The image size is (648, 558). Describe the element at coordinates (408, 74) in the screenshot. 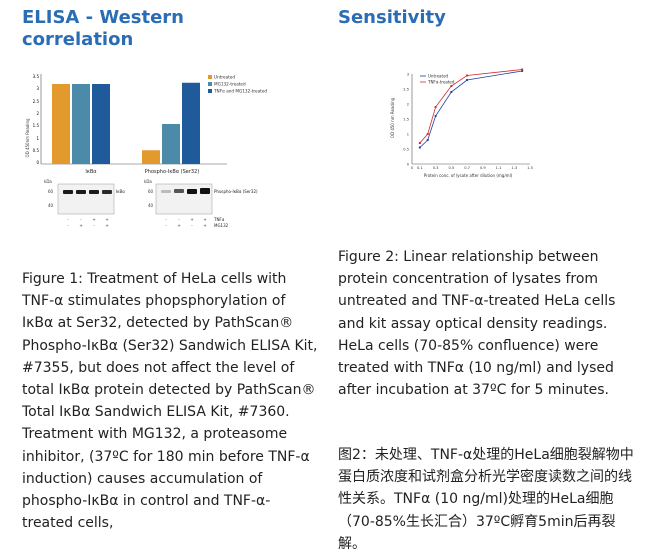

I see `sens-ytick: 3` at that location.